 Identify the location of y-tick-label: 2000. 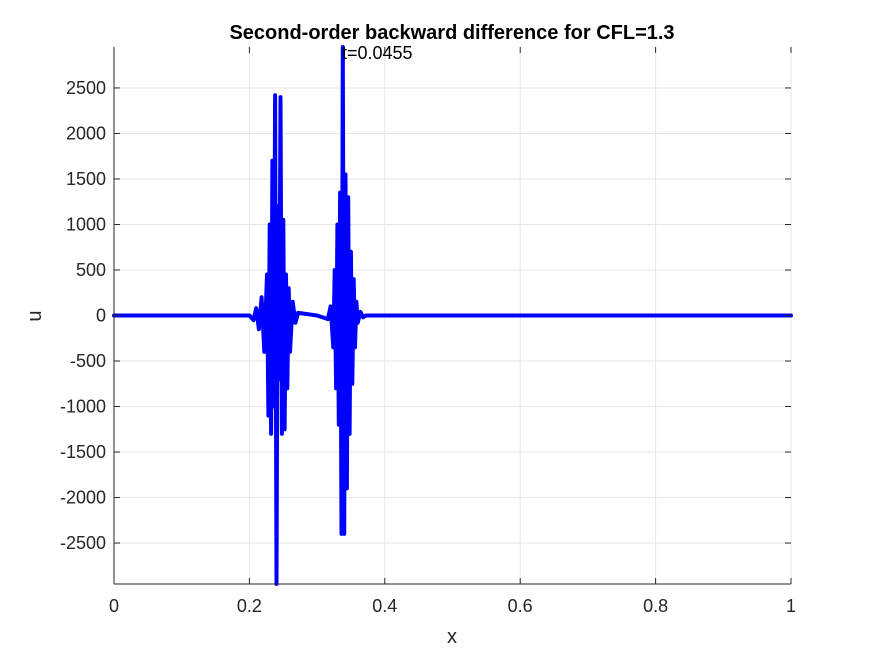
(86, 133).